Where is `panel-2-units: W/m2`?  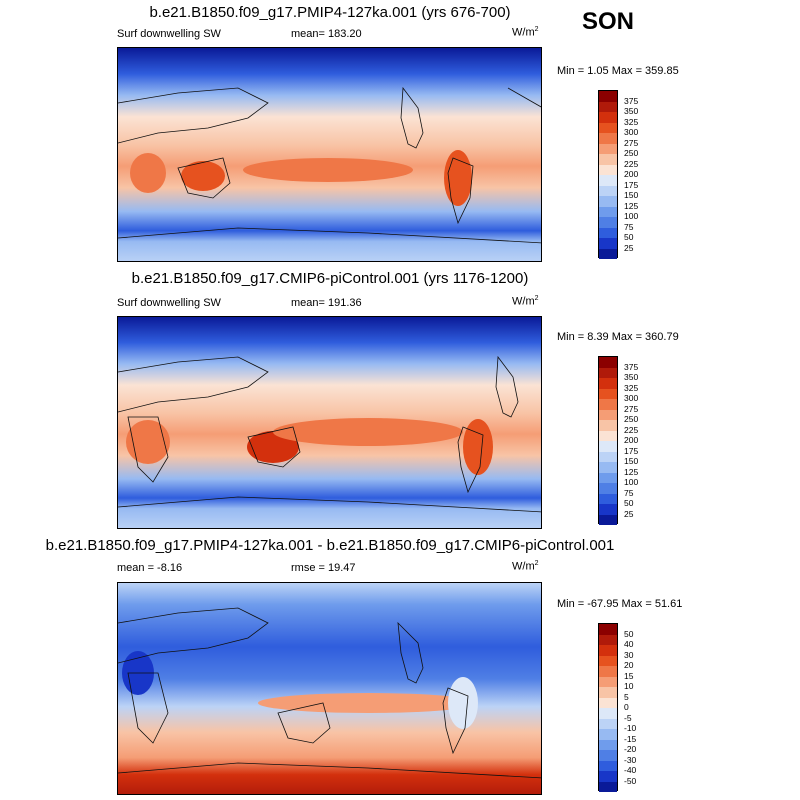
panel-2-units: W/m2 is located at coordinates (525, 301).